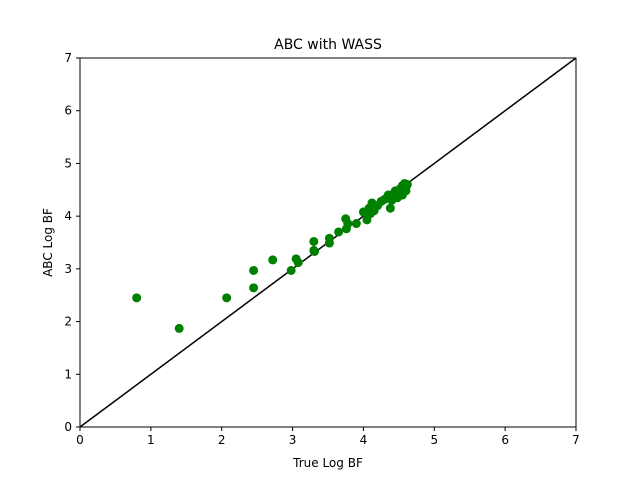  I want to click on x-tick-label: 1, so click(151, 440).